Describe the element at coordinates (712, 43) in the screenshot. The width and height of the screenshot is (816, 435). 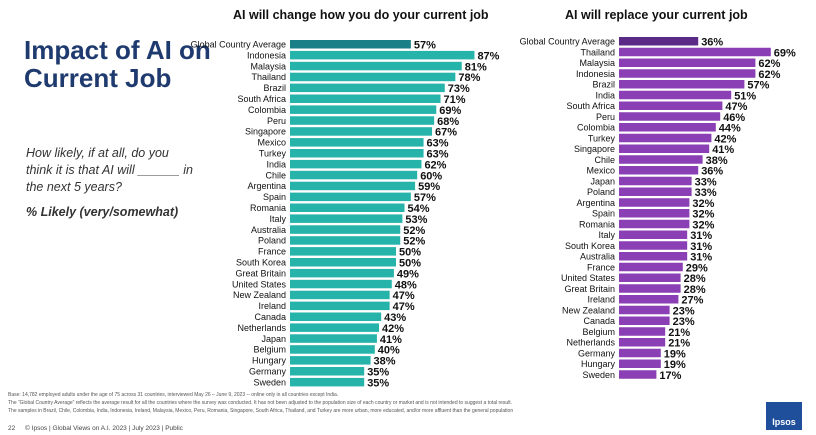
I see `value-label-1-0: 36%` at that location.